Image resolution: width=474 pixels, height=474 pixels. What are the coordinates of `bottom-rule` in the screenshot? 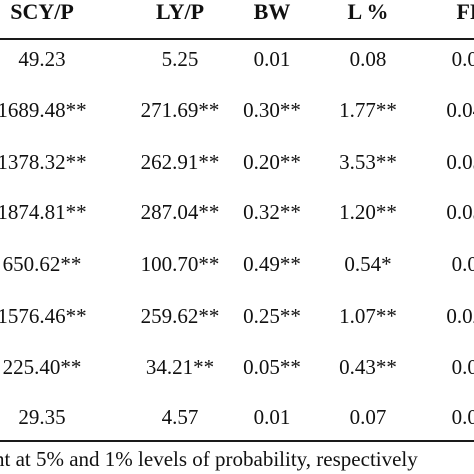 It's located at (237, 441).